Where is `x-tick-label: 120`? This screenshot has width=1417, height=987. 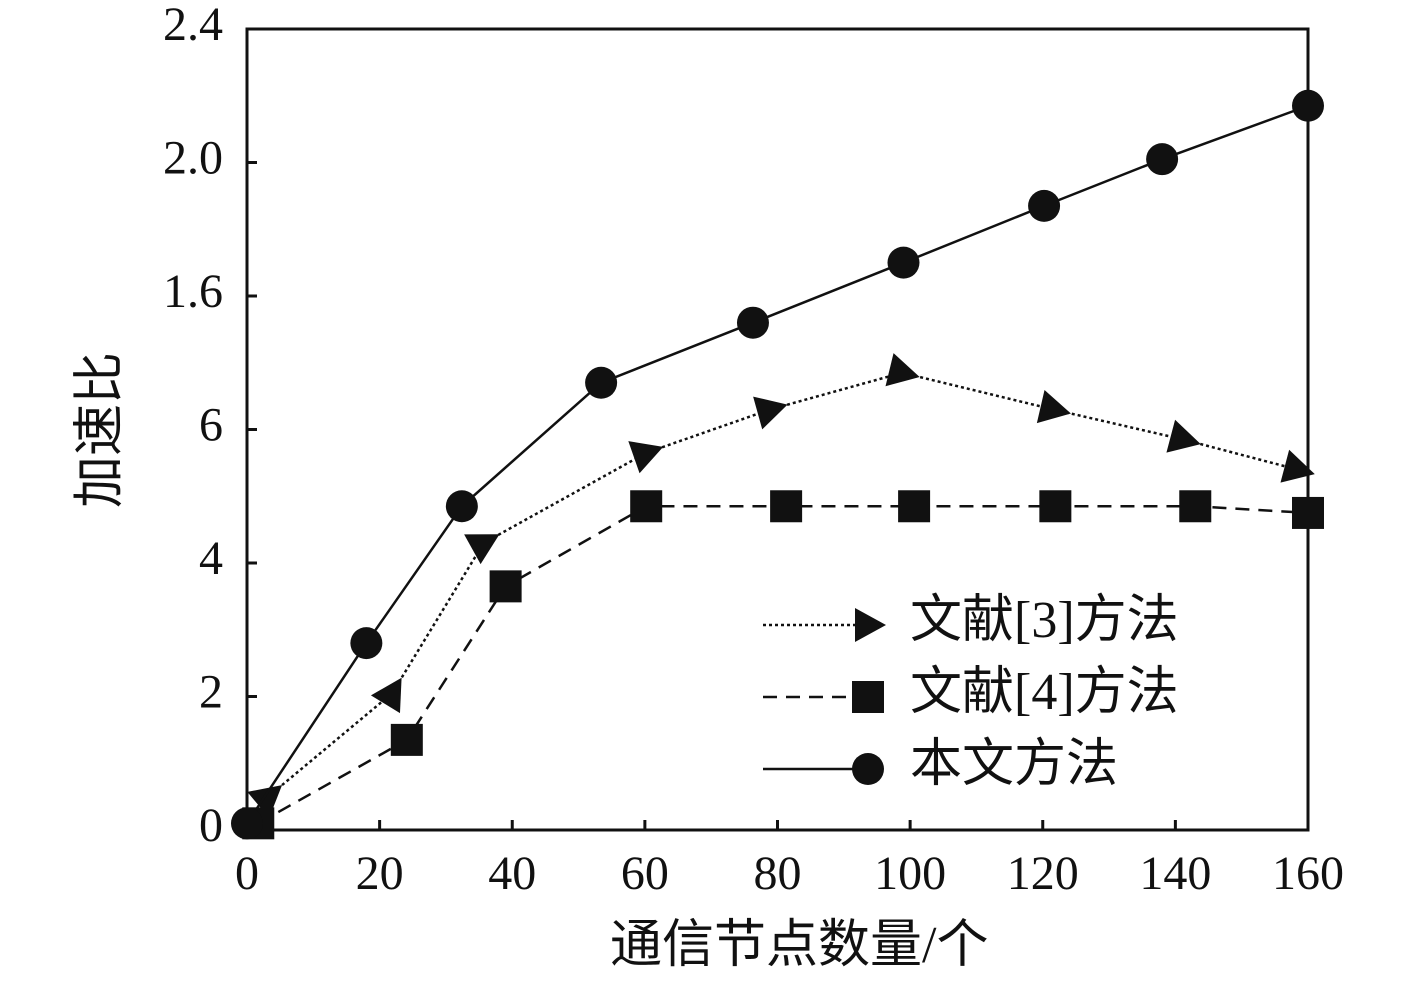
x-tick-label: 120 is located at coordinates (1043, 873).